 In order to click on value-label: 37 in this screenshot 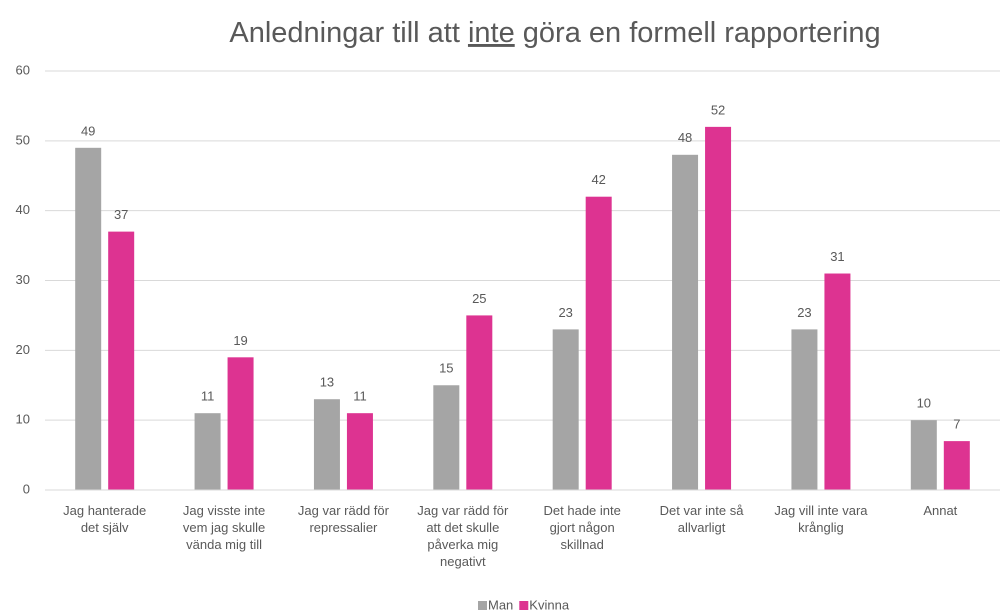, I will do `click(121, 214)`.